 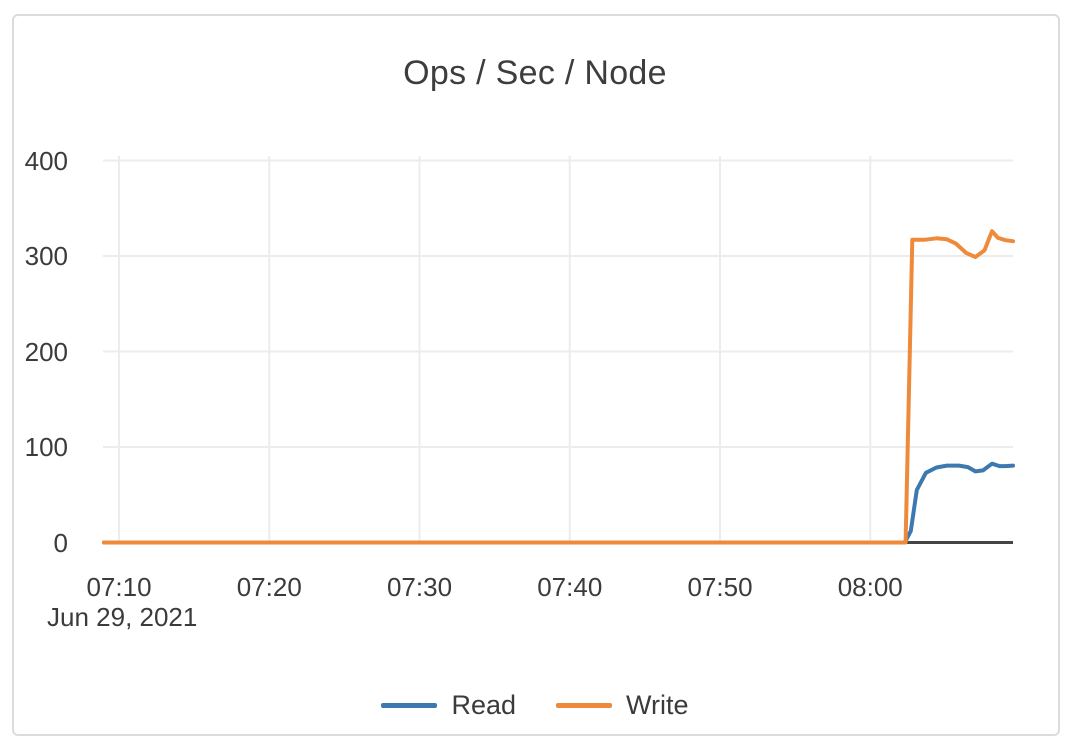 I want to click on write-line-swatch-icon, so click(x=584, y=705).